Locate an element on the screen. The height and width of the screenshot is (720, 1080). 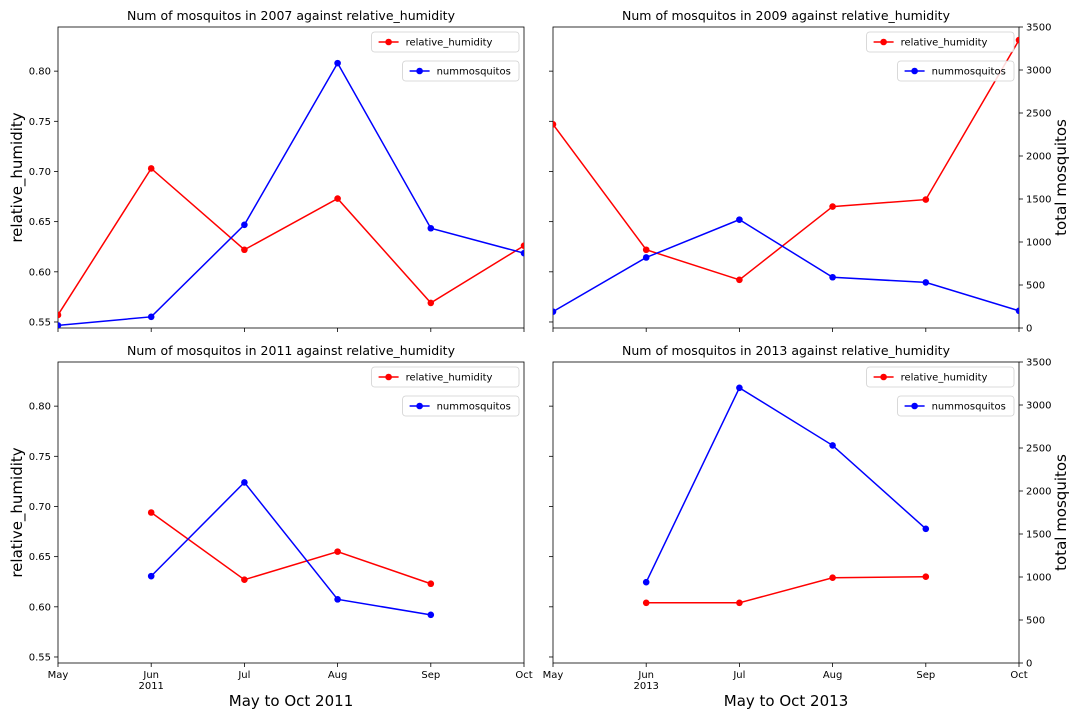
legend-label: relative_humidity is located at coordinates (449, 43).